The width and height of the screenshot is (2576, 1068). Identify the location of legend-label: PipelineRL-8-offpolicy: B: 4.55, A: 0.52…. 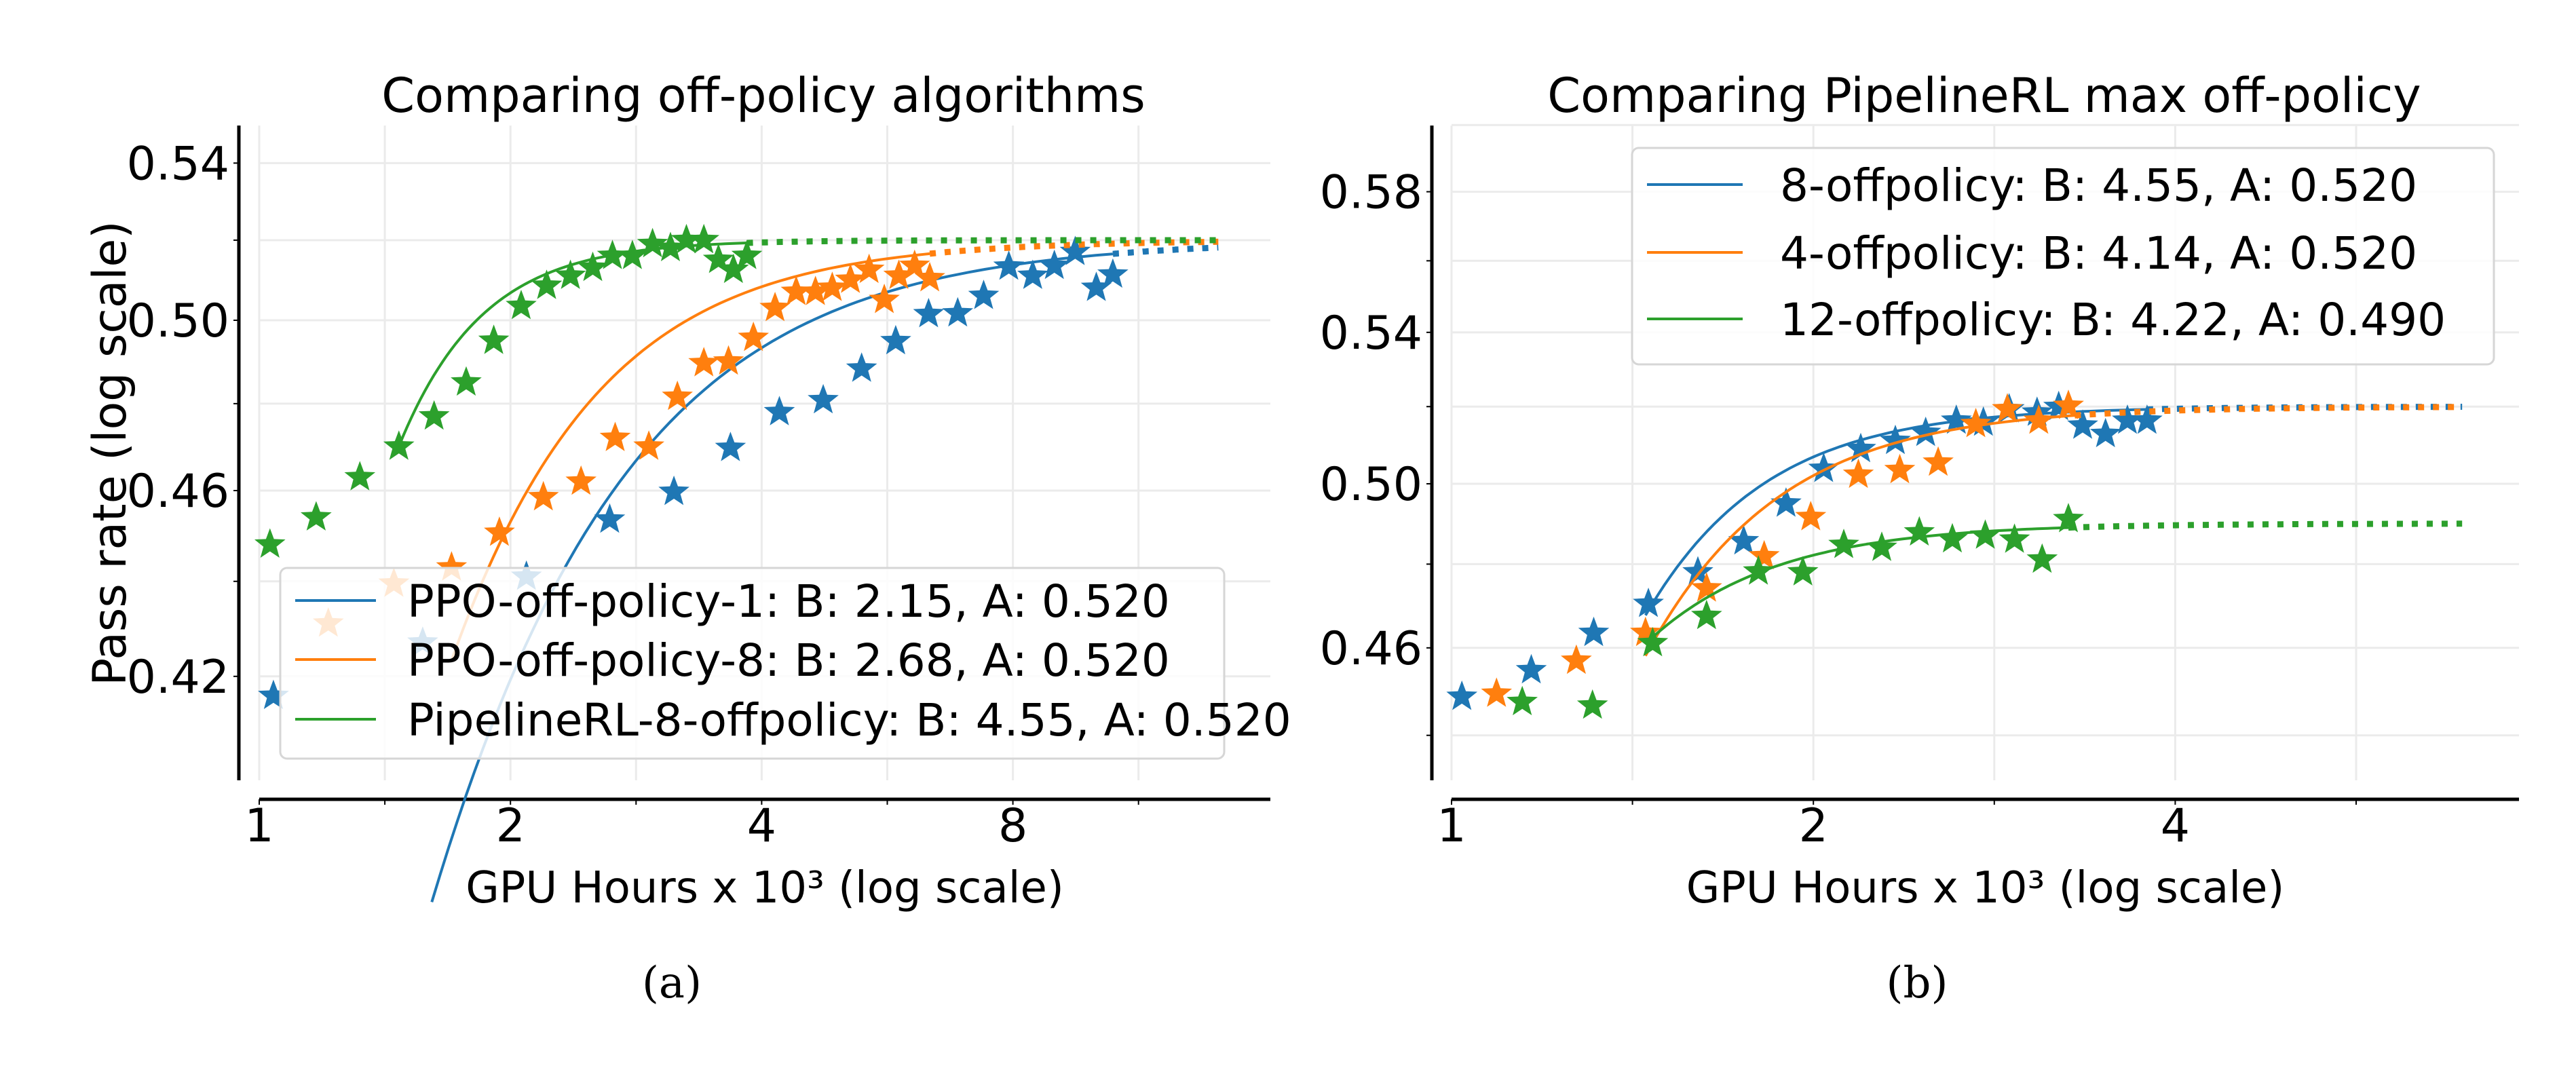
(849, 720).